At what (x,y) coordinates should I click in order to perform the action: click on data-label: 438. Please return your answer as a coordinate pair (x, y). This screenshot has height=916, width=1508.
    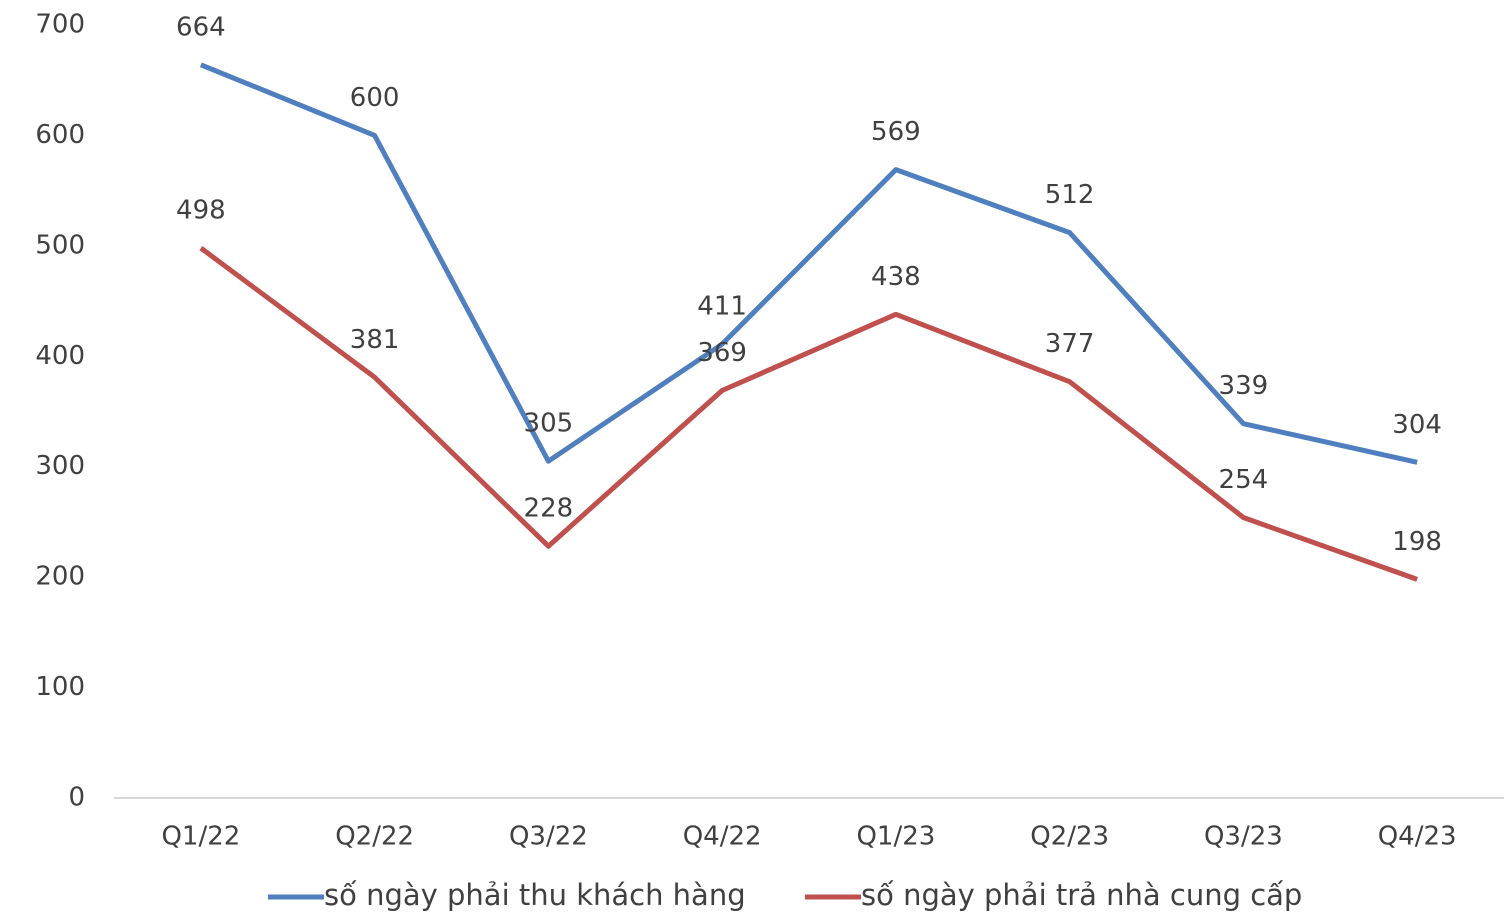
    Looking at the image, I should click on (896, 277).